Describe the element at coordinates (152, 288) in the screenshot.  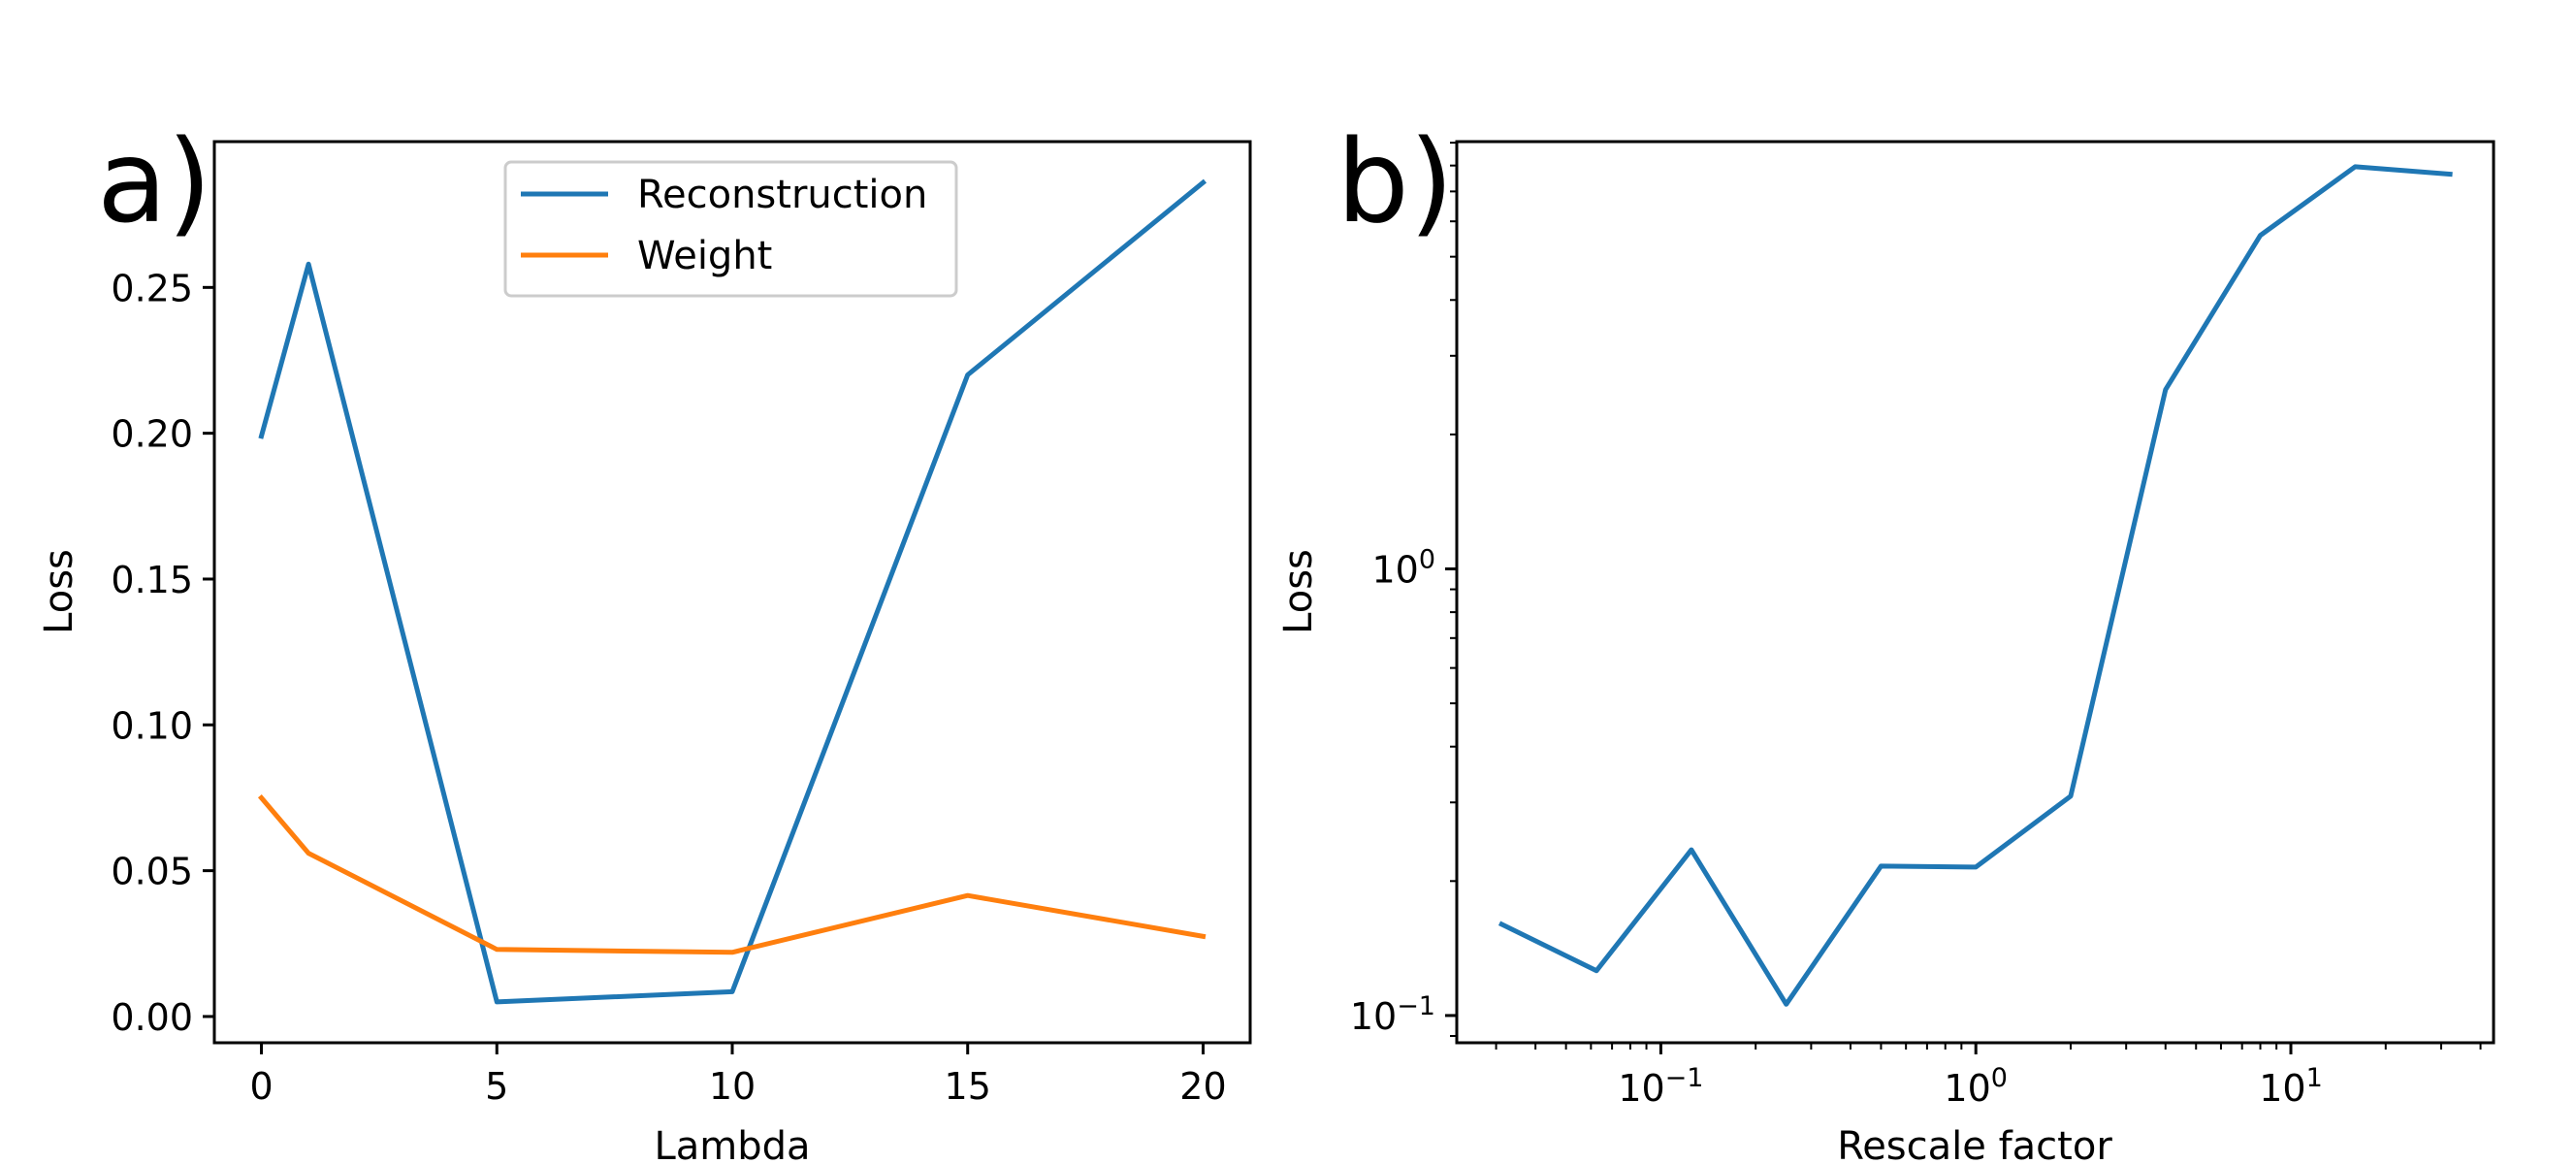
I see `y-tick-label: 0.25` at that location.